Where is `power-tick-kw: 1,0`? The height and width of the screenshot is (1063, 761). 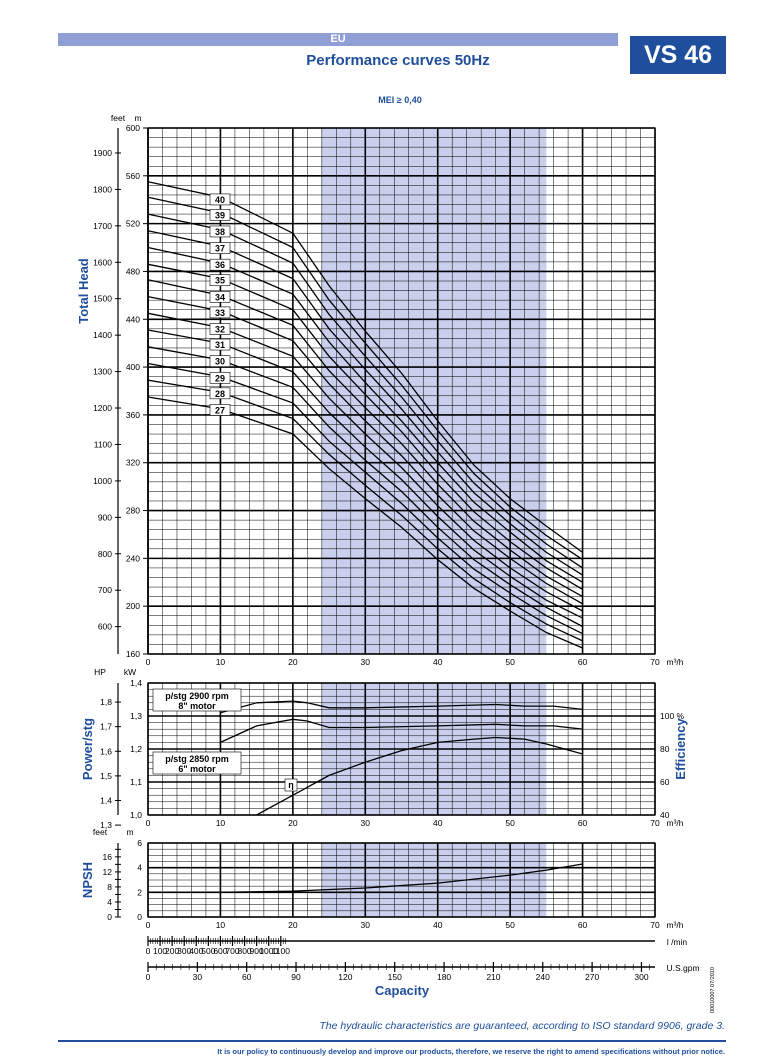
power-tick-kw: 1,0 is located at coordinates (136, 815).